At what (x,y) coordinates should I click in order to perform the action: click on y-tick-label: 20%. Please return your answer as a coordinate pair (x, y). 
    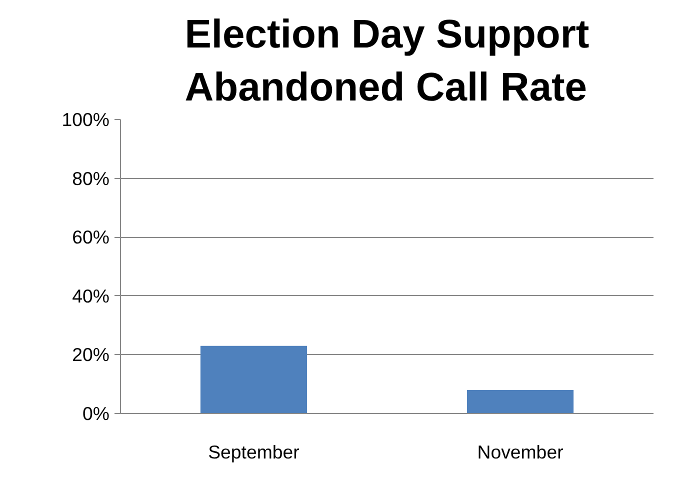
    Looking at the image, I should click on (91, 355).